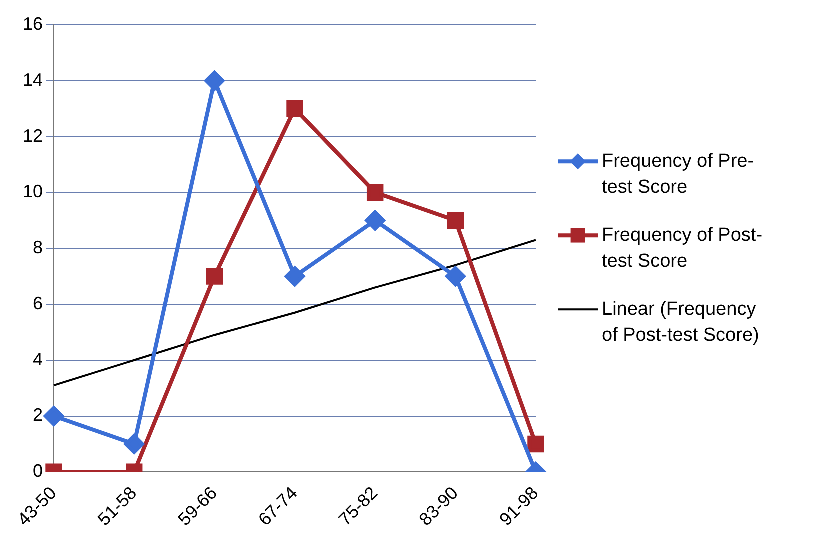  I want to click on legend-label: Linear (Frequency of Post-test Score), so click(681, 322).